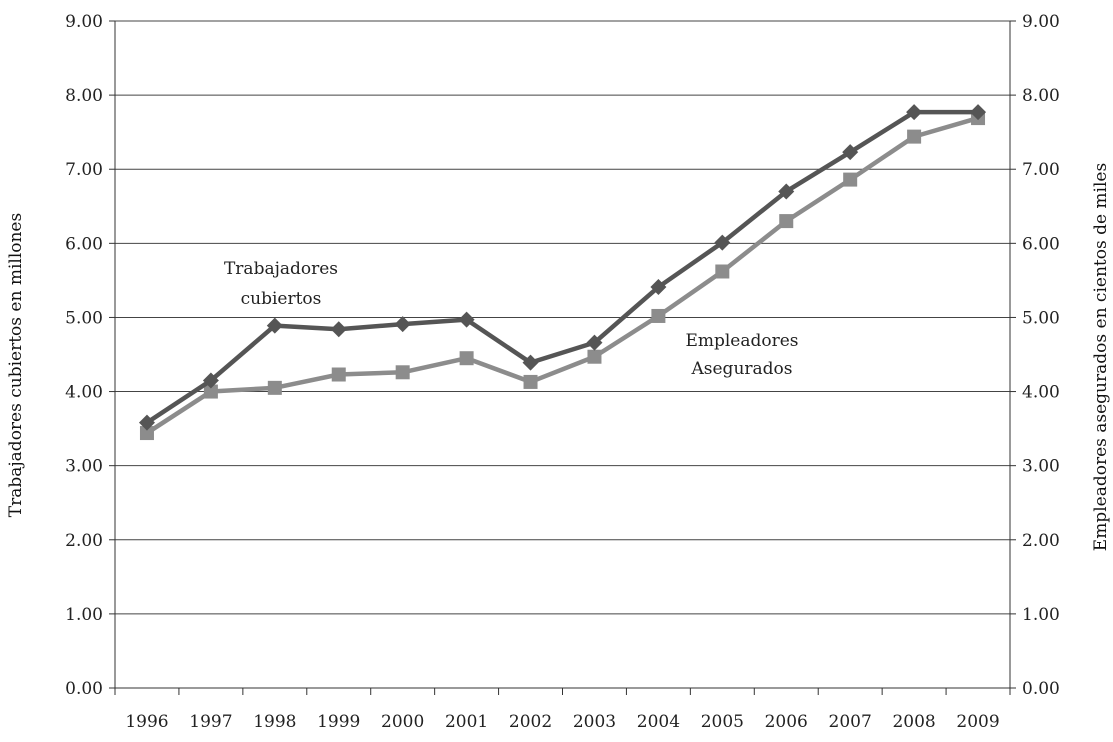 This screenshot has height=742, width=1113. Describe the element at coordinates (281, 269) in the screenshot. I see `annotation-trabajadores-line1: Trabajadores` at that location.